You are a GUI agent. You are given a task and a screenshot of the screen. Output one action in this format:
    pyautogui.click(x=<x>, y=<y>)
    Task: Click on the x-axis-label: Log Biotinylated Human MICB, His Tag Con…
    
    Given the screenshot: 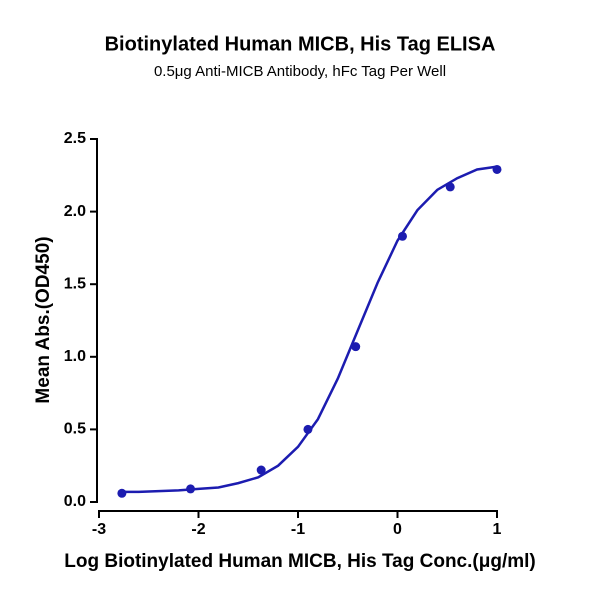 What is the action you would take?
    pyautogui.click(x=300, y=561)
    